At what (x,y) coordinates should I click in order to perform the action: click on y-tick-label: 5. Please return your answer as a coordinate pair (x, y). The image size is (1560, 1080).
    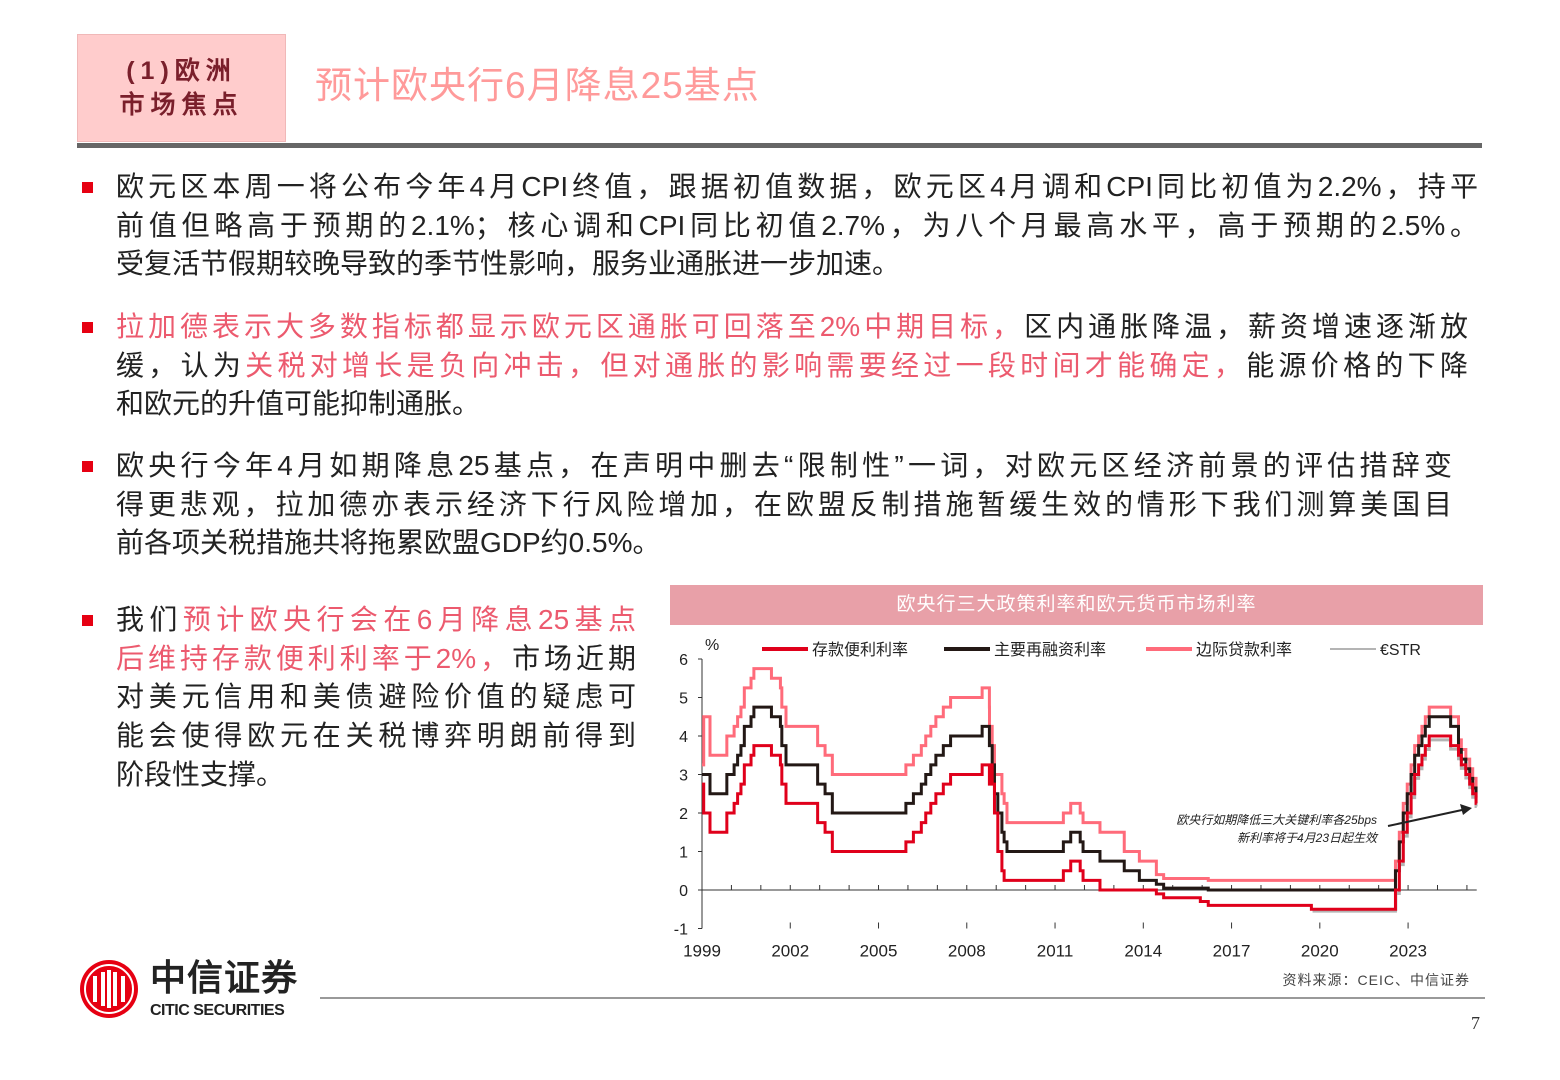
    Looking at the image, I should click on (683, 699).